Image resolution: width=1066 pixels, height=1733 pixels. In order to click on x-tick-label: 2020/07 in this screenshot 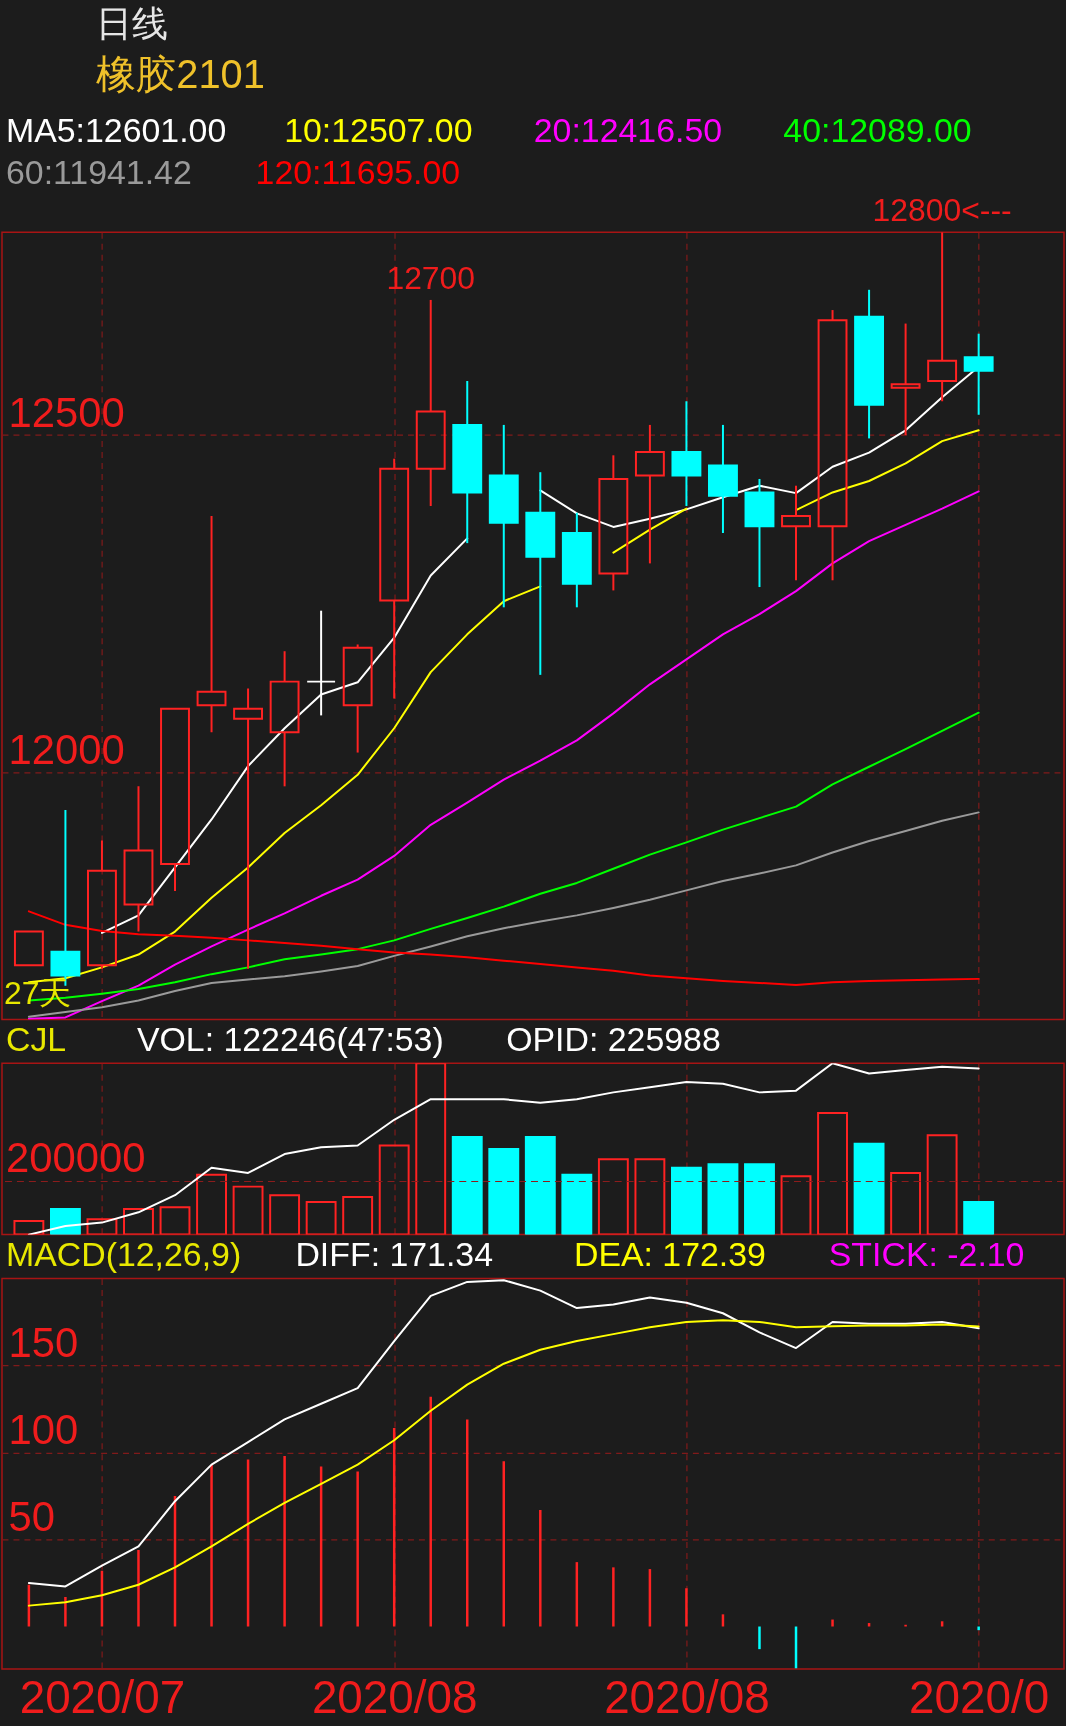, I will do `click(102, 1698)`.